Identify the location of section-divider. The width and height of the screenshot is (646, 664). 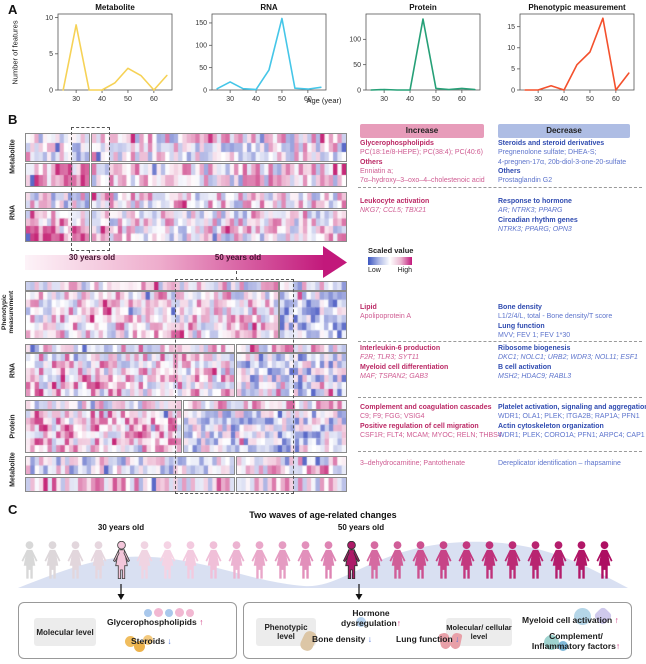
(500, 397).